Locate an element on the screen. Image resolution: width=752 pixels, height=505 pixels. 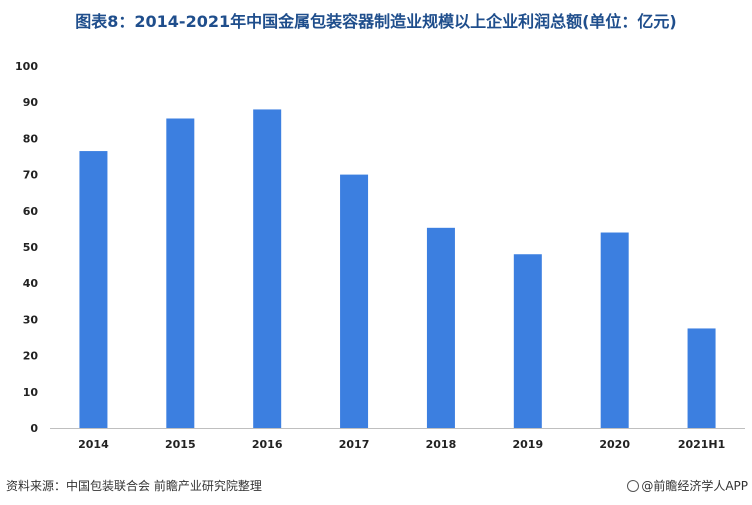
credit-note: @前瞻经济学人APP is located at coordinates (687, 485).